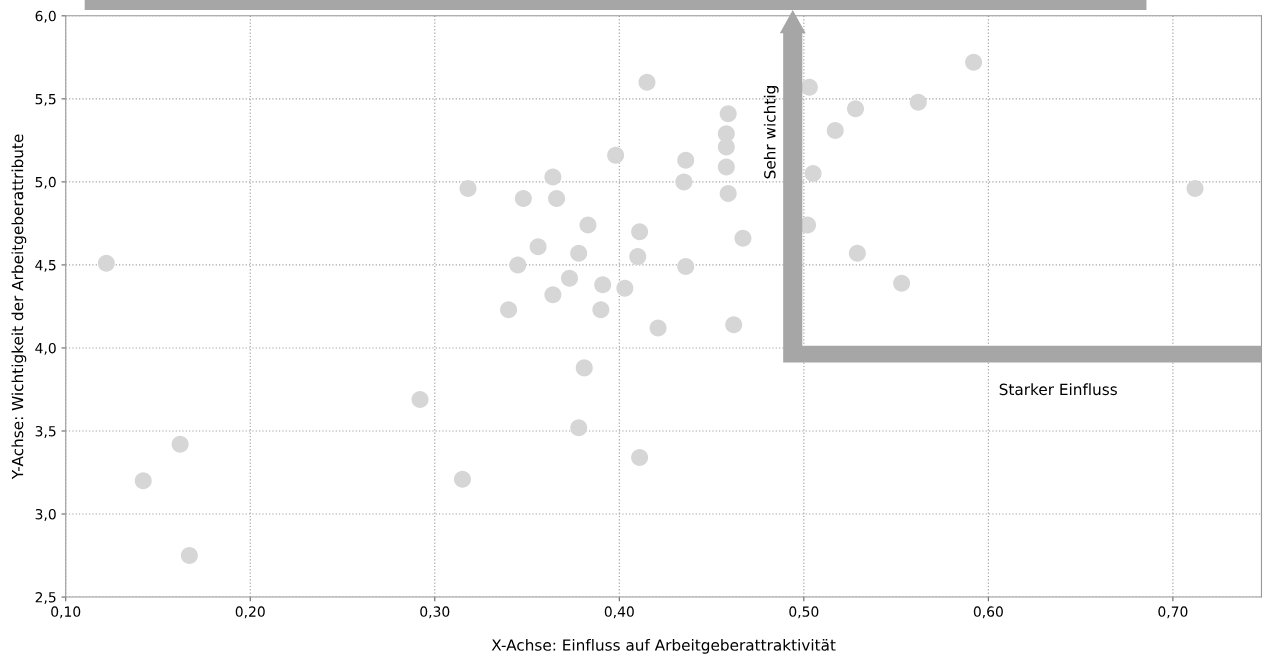 The height and width of the screenshot is (659, 1264). I want to click on y-tick-label: 4,0, so click(45, 348).